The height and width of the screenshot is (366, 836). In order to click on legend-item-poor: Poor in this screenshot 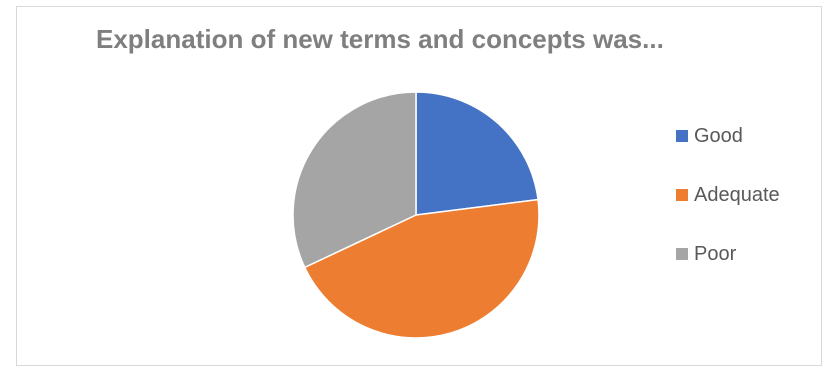, I will do `click(706, 254)`.